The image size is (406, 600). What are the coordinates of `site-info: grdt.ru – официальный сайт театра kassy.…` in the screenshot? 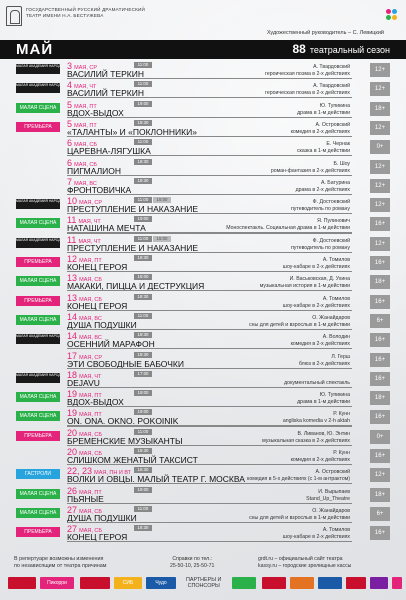 It's located at (328, 562).